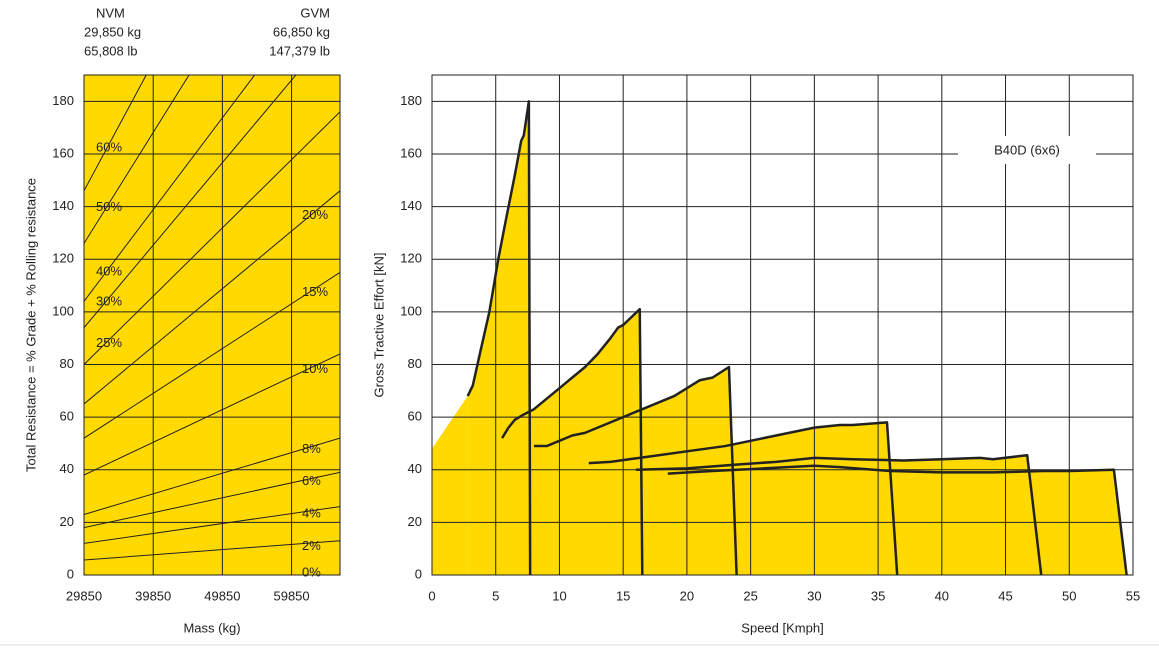 This screenshot has height=653, width=1159. I want to click on effort-area, so click(450, 485).